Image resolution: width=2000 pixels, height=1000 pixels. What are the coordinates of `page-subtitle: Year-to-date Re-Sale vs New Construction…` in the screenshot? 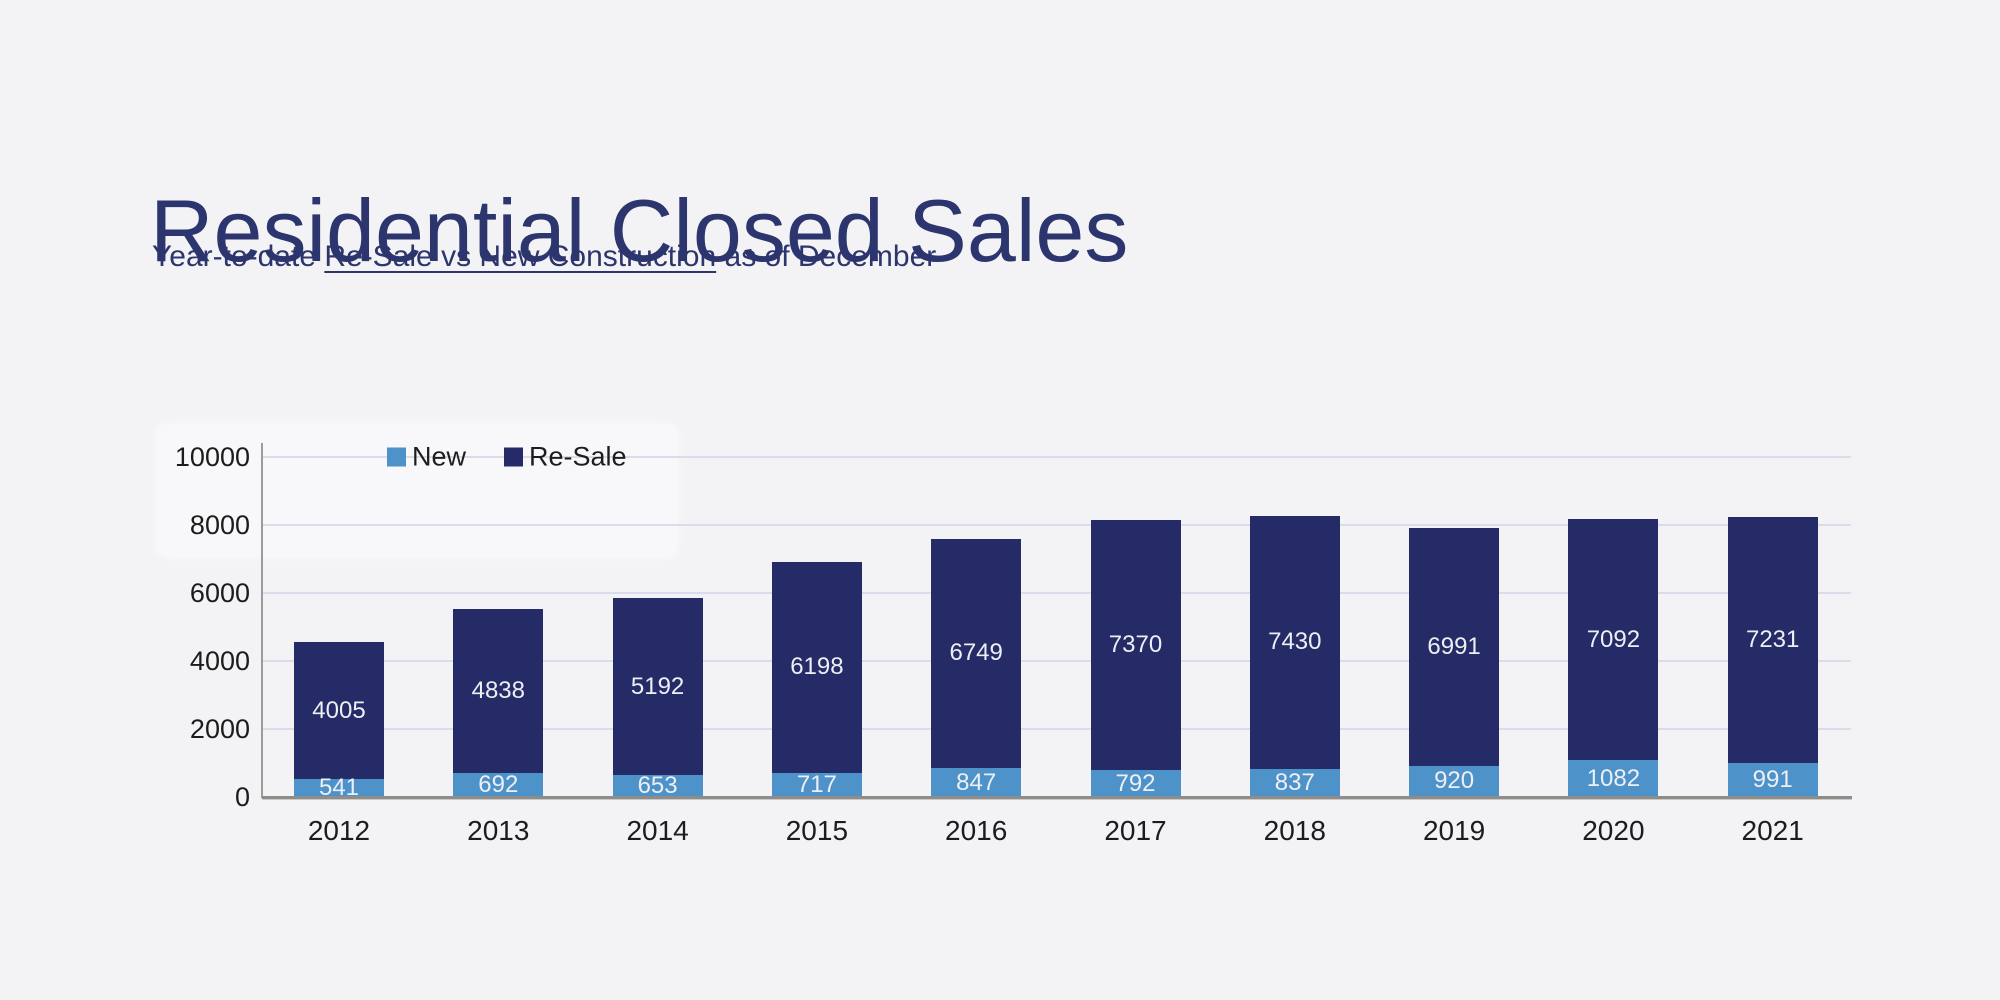 It's located at (544, 257).